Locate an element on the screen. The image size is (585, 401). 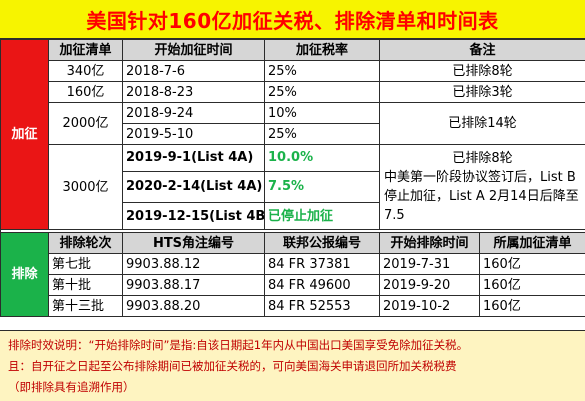
table-row: 160亿 2018-8-23 25% 已排除3轮 is located at coordinates (293, 92).